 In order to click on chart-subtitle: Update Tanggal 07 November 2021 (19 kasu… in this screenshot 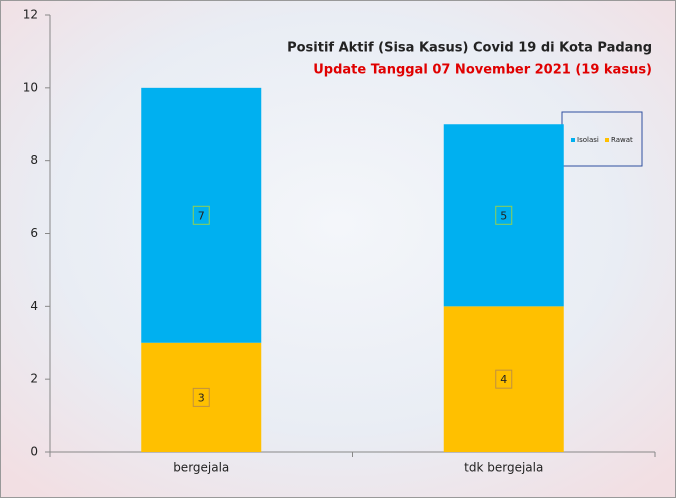, I will do `click(482, 70)`.